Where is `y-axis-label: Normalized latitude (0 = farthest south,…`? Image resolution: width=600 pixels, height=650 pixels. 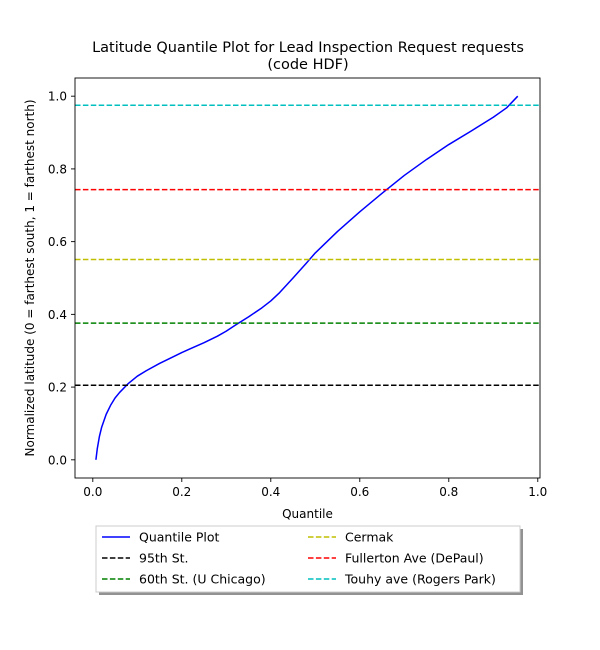
y-axis-label: Normalized latitude (0 = farthest south,… is located at coordinates (30, 278).